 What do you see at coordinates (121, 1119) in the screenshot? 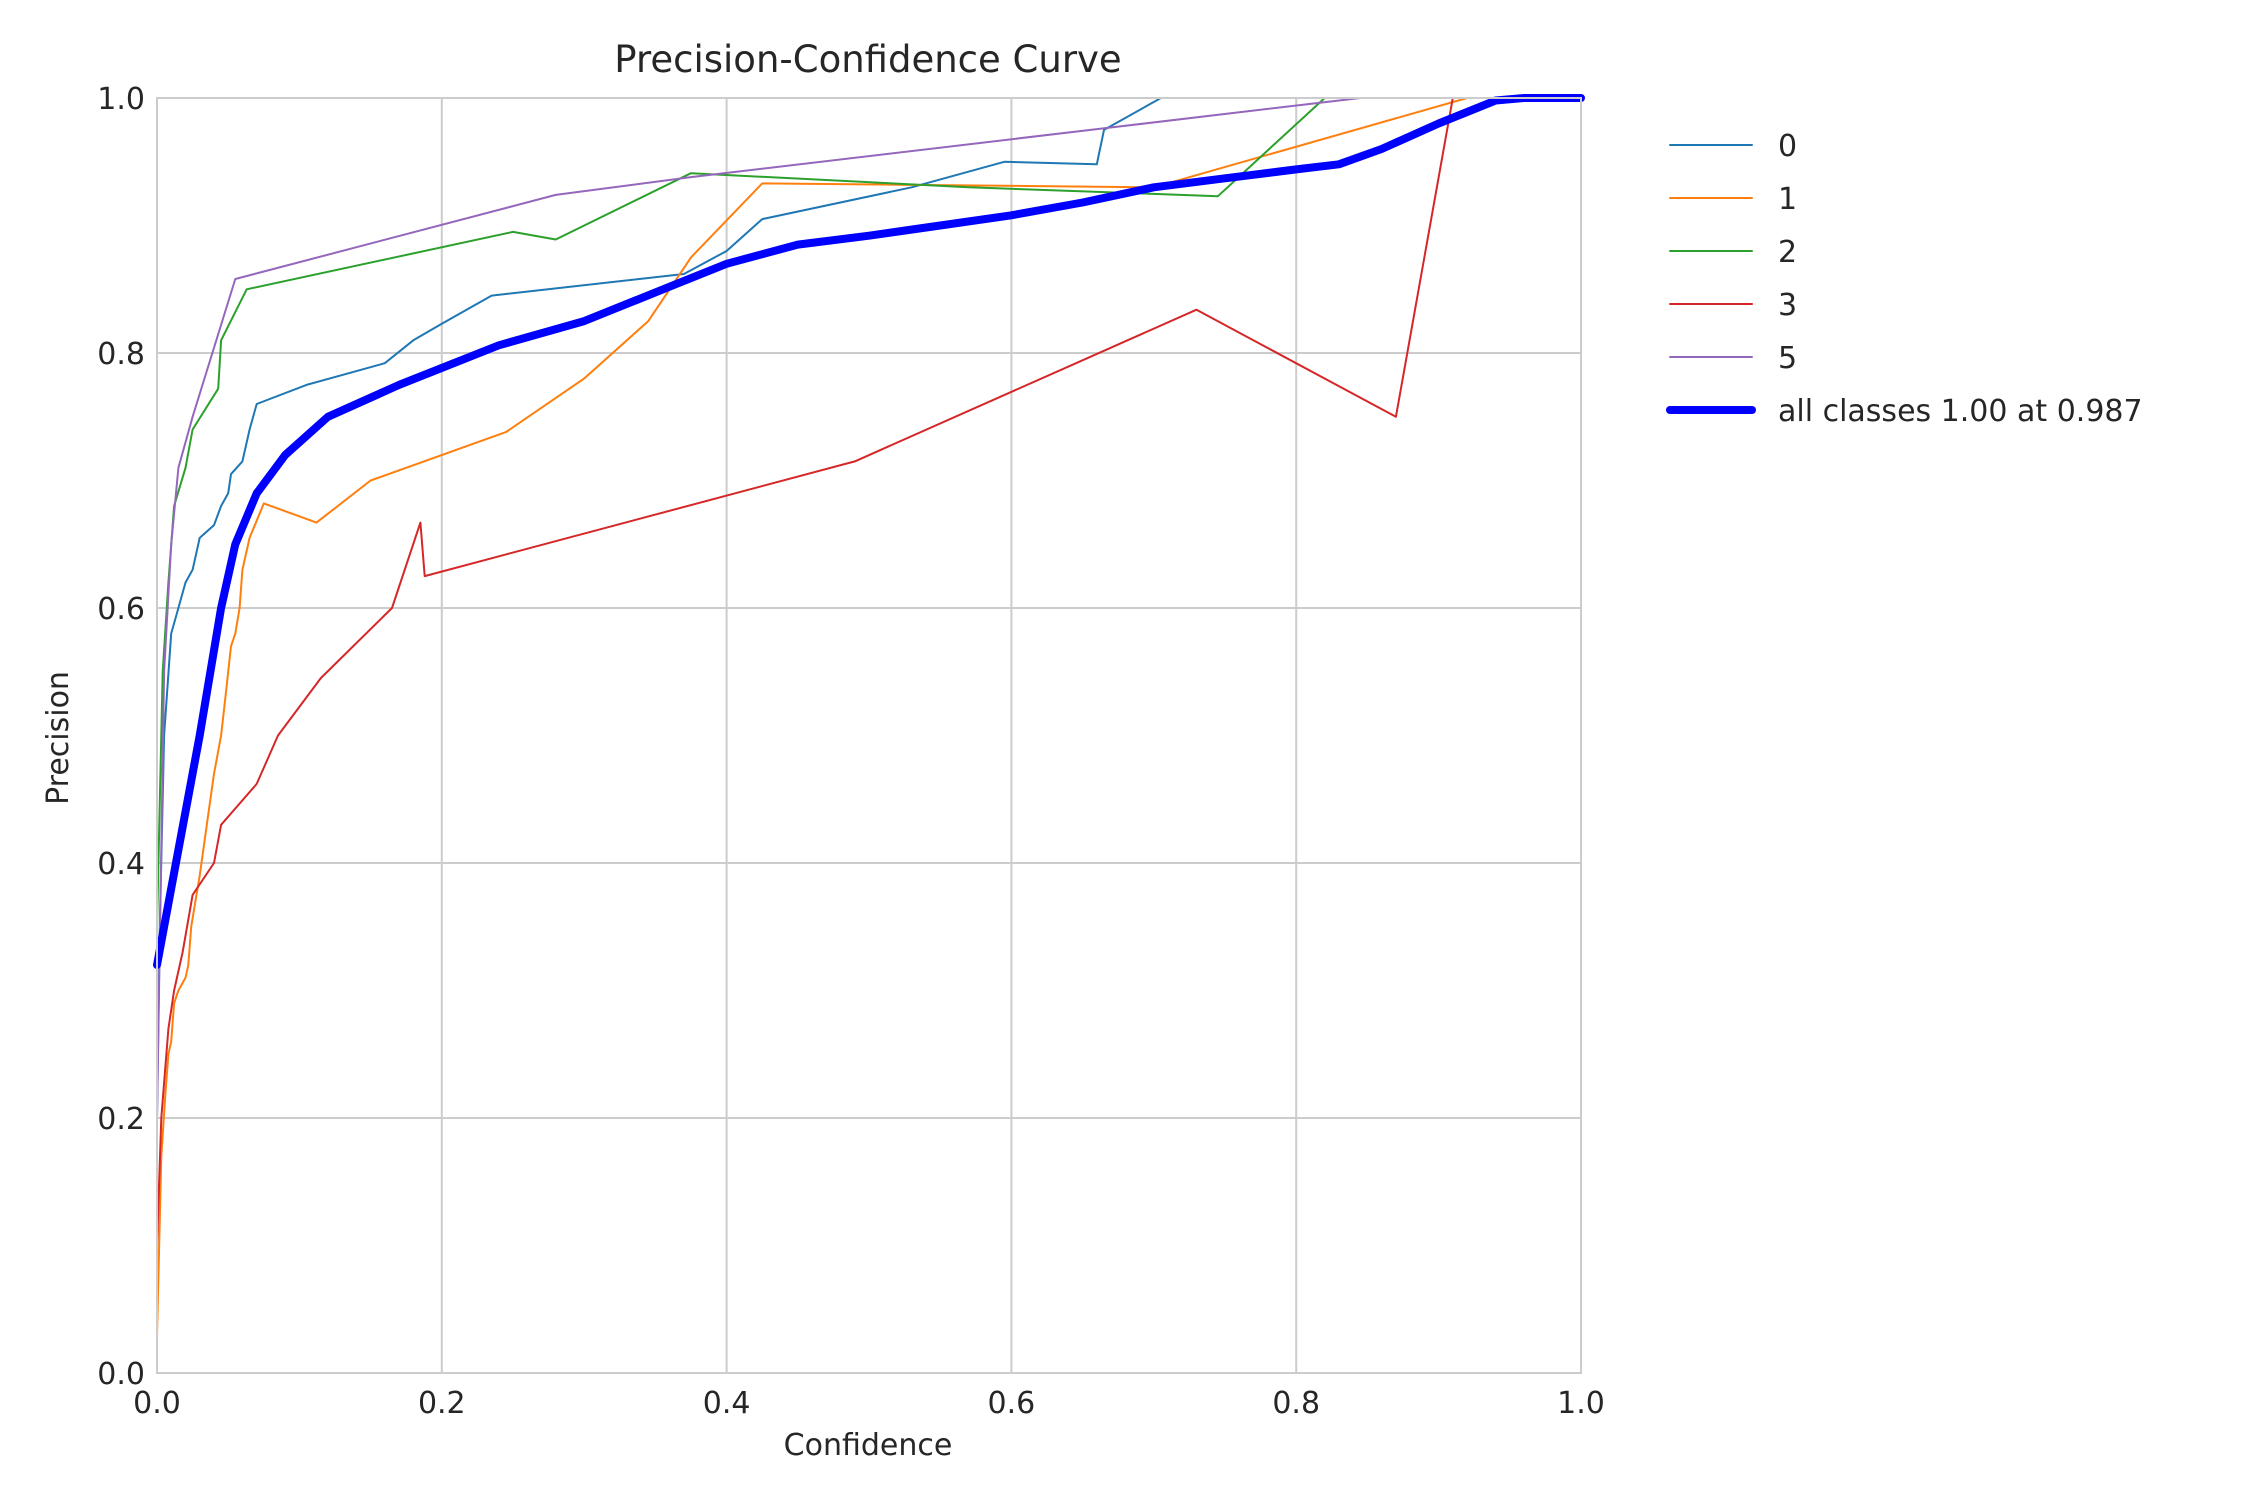
I see `y-tick-label: 0.2` at bounding box center [121, 1119].